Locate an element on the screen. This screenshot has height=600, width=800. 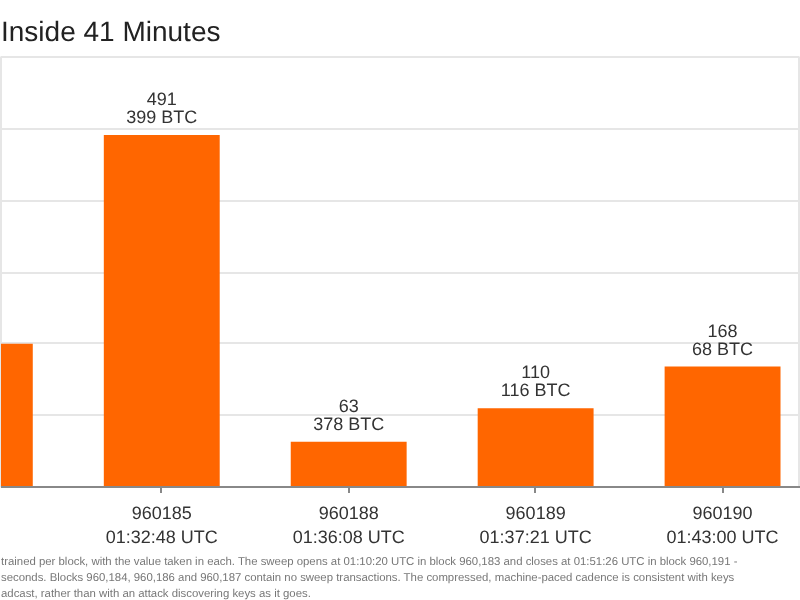
chart-title: Inside 41 Minutes is located at coordinates (111, 31).